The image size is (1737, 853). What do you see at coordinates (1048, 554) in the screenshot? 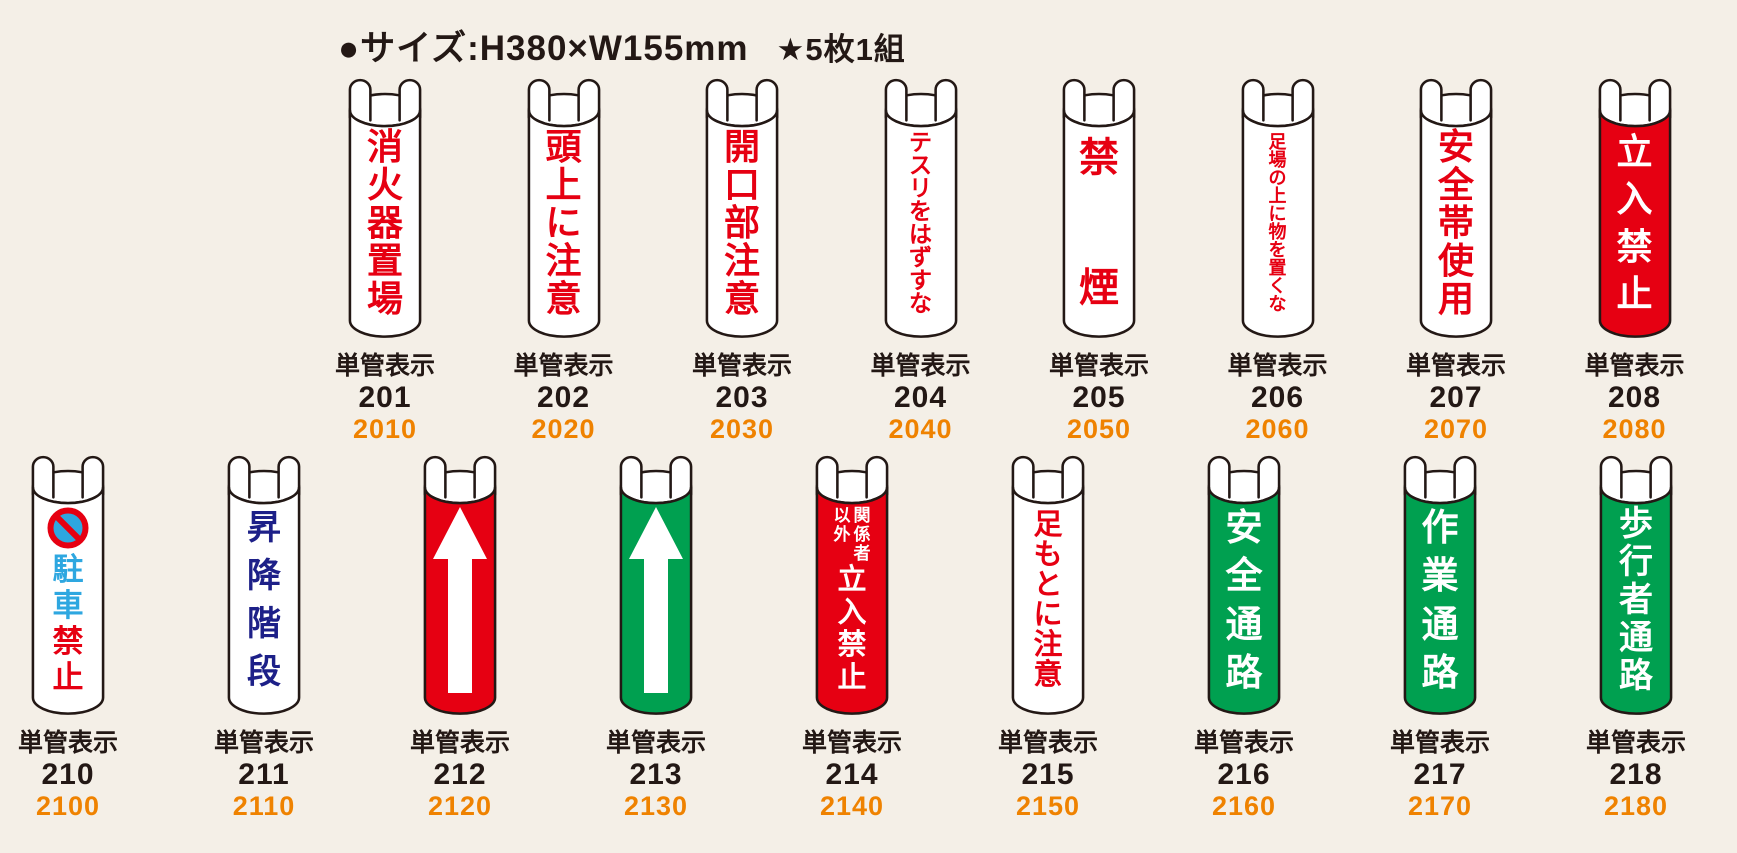
I see `sign-char: も` at bounding box center [1048, 554].